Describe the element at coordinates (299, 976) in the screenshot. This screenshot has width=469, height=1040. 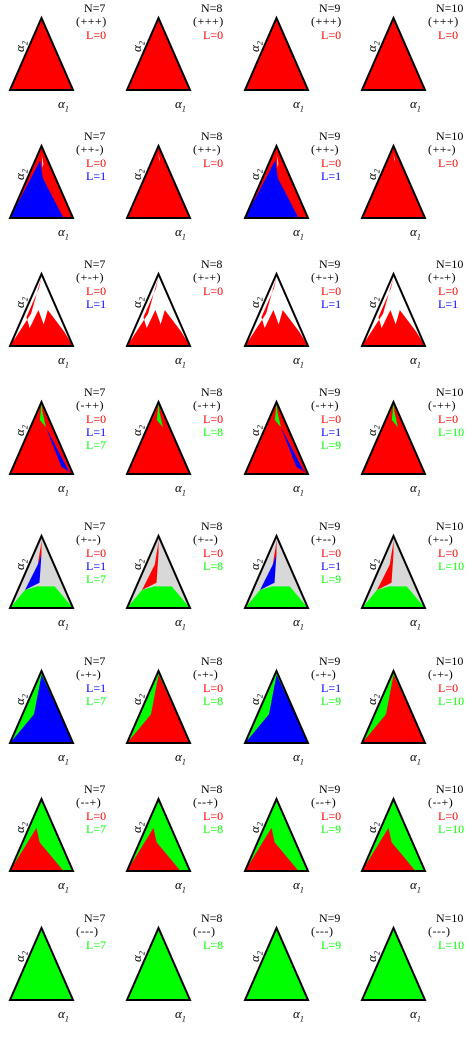
I see `phase-panel: N=9 (---) L=9 α1 α2` at that location.